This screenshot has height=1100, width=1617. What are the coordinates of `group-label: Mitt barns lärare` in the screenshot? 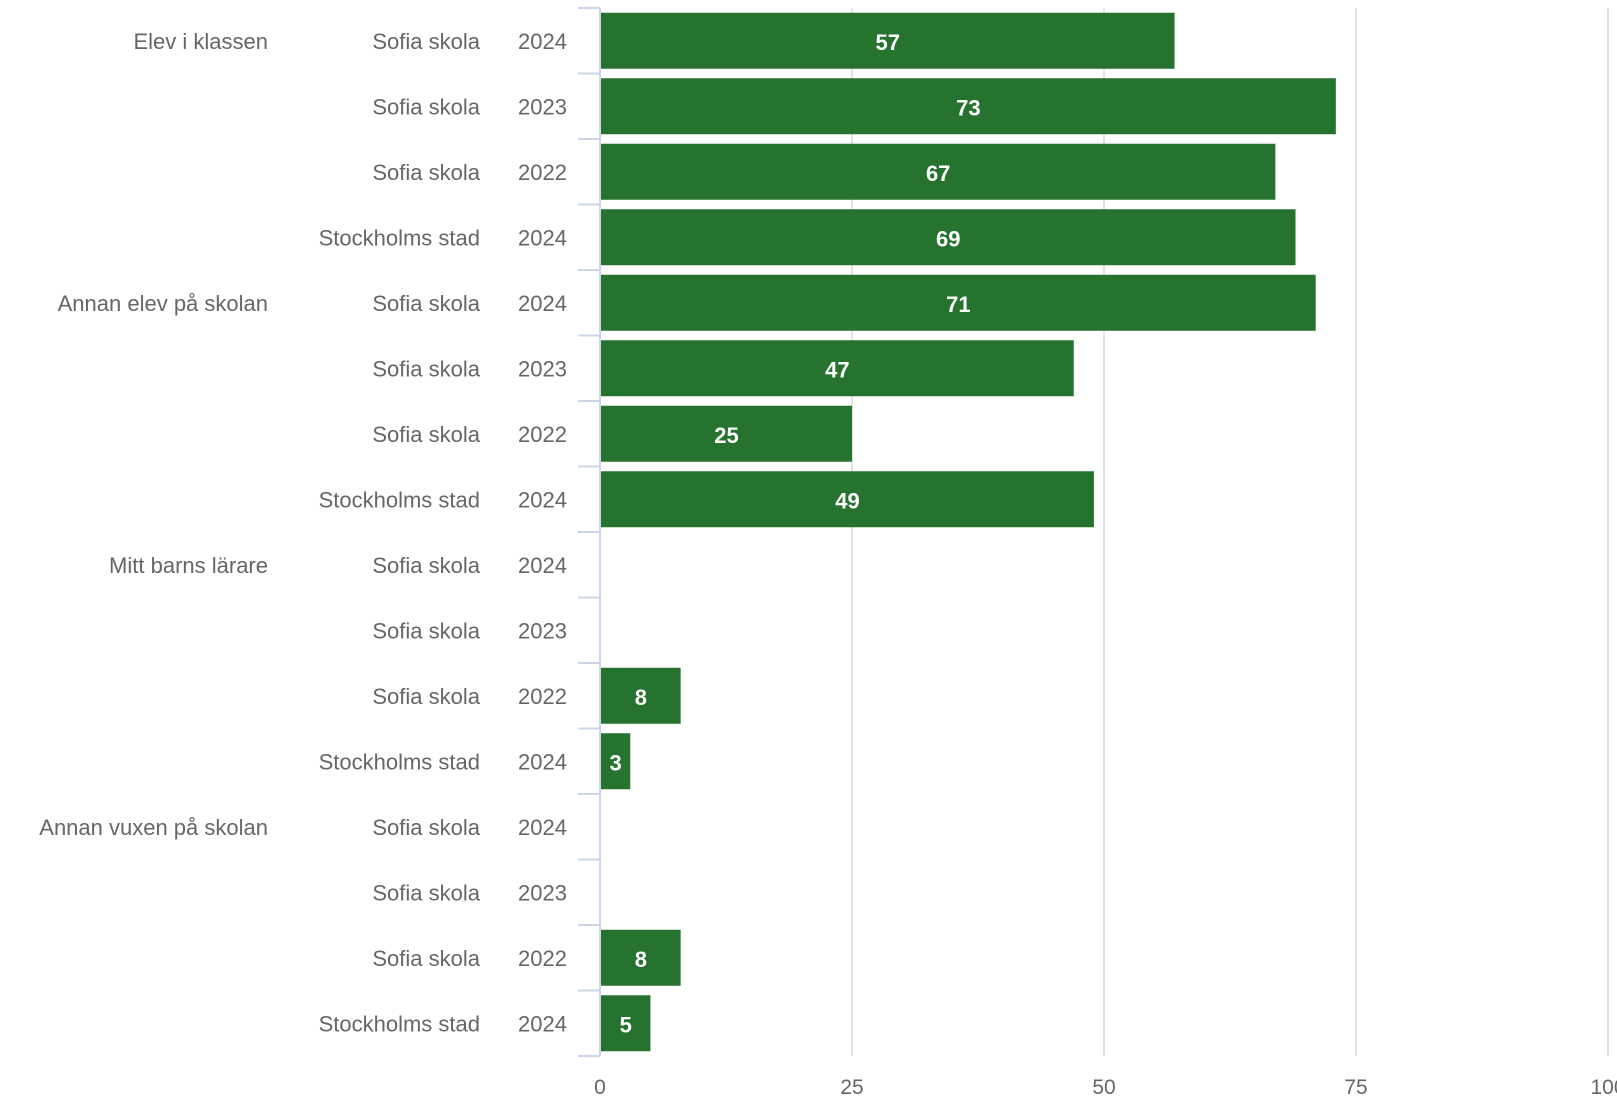 It's located at (188, 565).